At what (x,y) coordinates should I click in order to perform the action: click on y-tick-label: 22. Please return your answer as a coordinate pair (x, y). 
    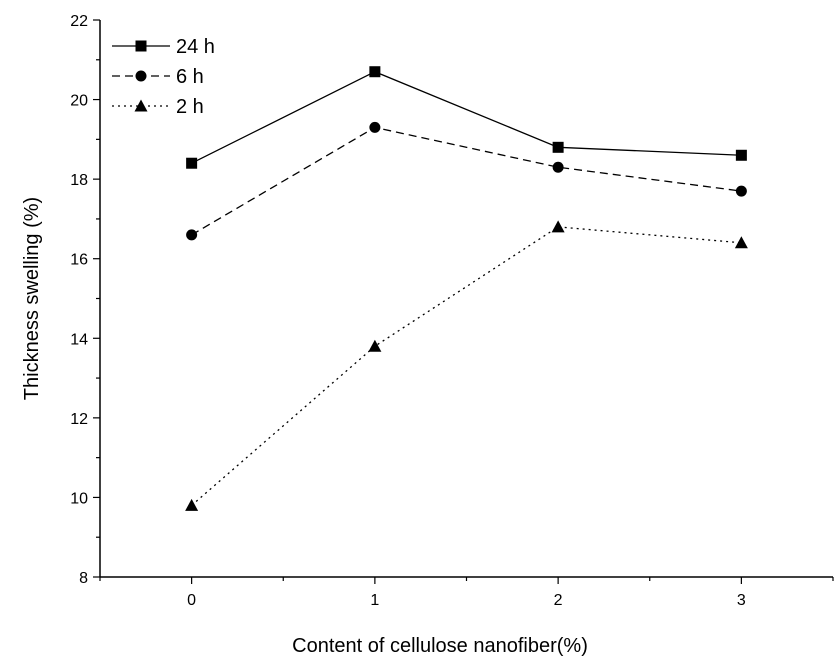
    Looking at the image, I should click on (79, 21).